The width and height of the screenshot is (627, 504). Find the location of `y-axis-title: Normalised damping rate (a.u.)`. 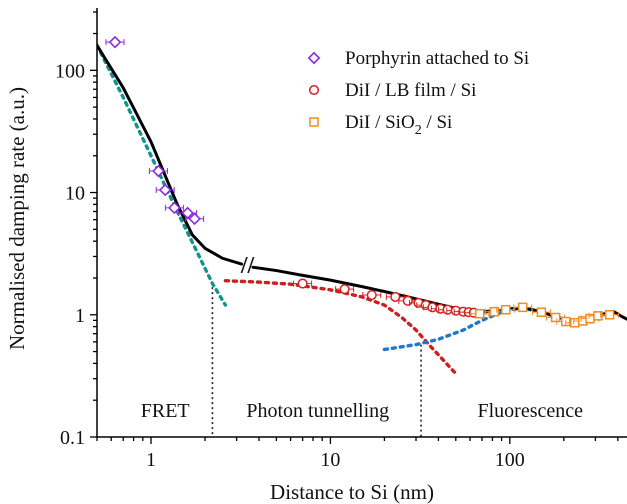

y-axis-title: Normalised damping rate (a.u.) is located at coordinates (17, 218).